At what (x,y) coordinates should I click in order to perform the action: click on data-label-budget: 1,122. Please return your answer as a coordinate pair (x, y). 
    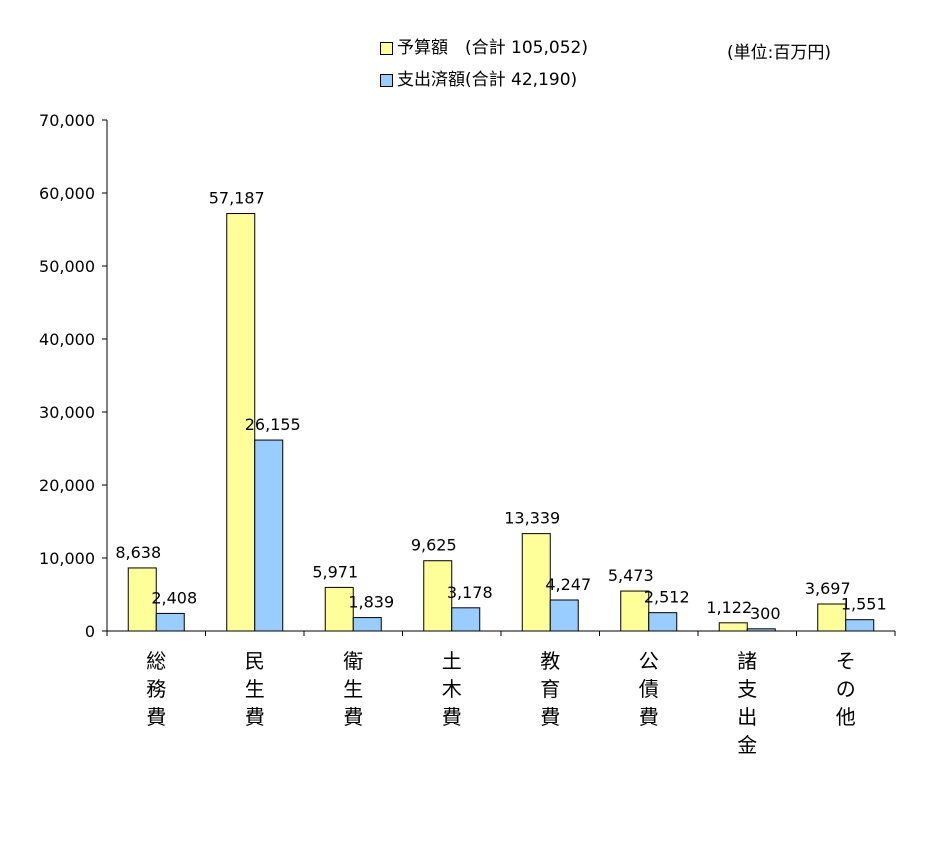
    Looking at the image, I should click on (729, 607).